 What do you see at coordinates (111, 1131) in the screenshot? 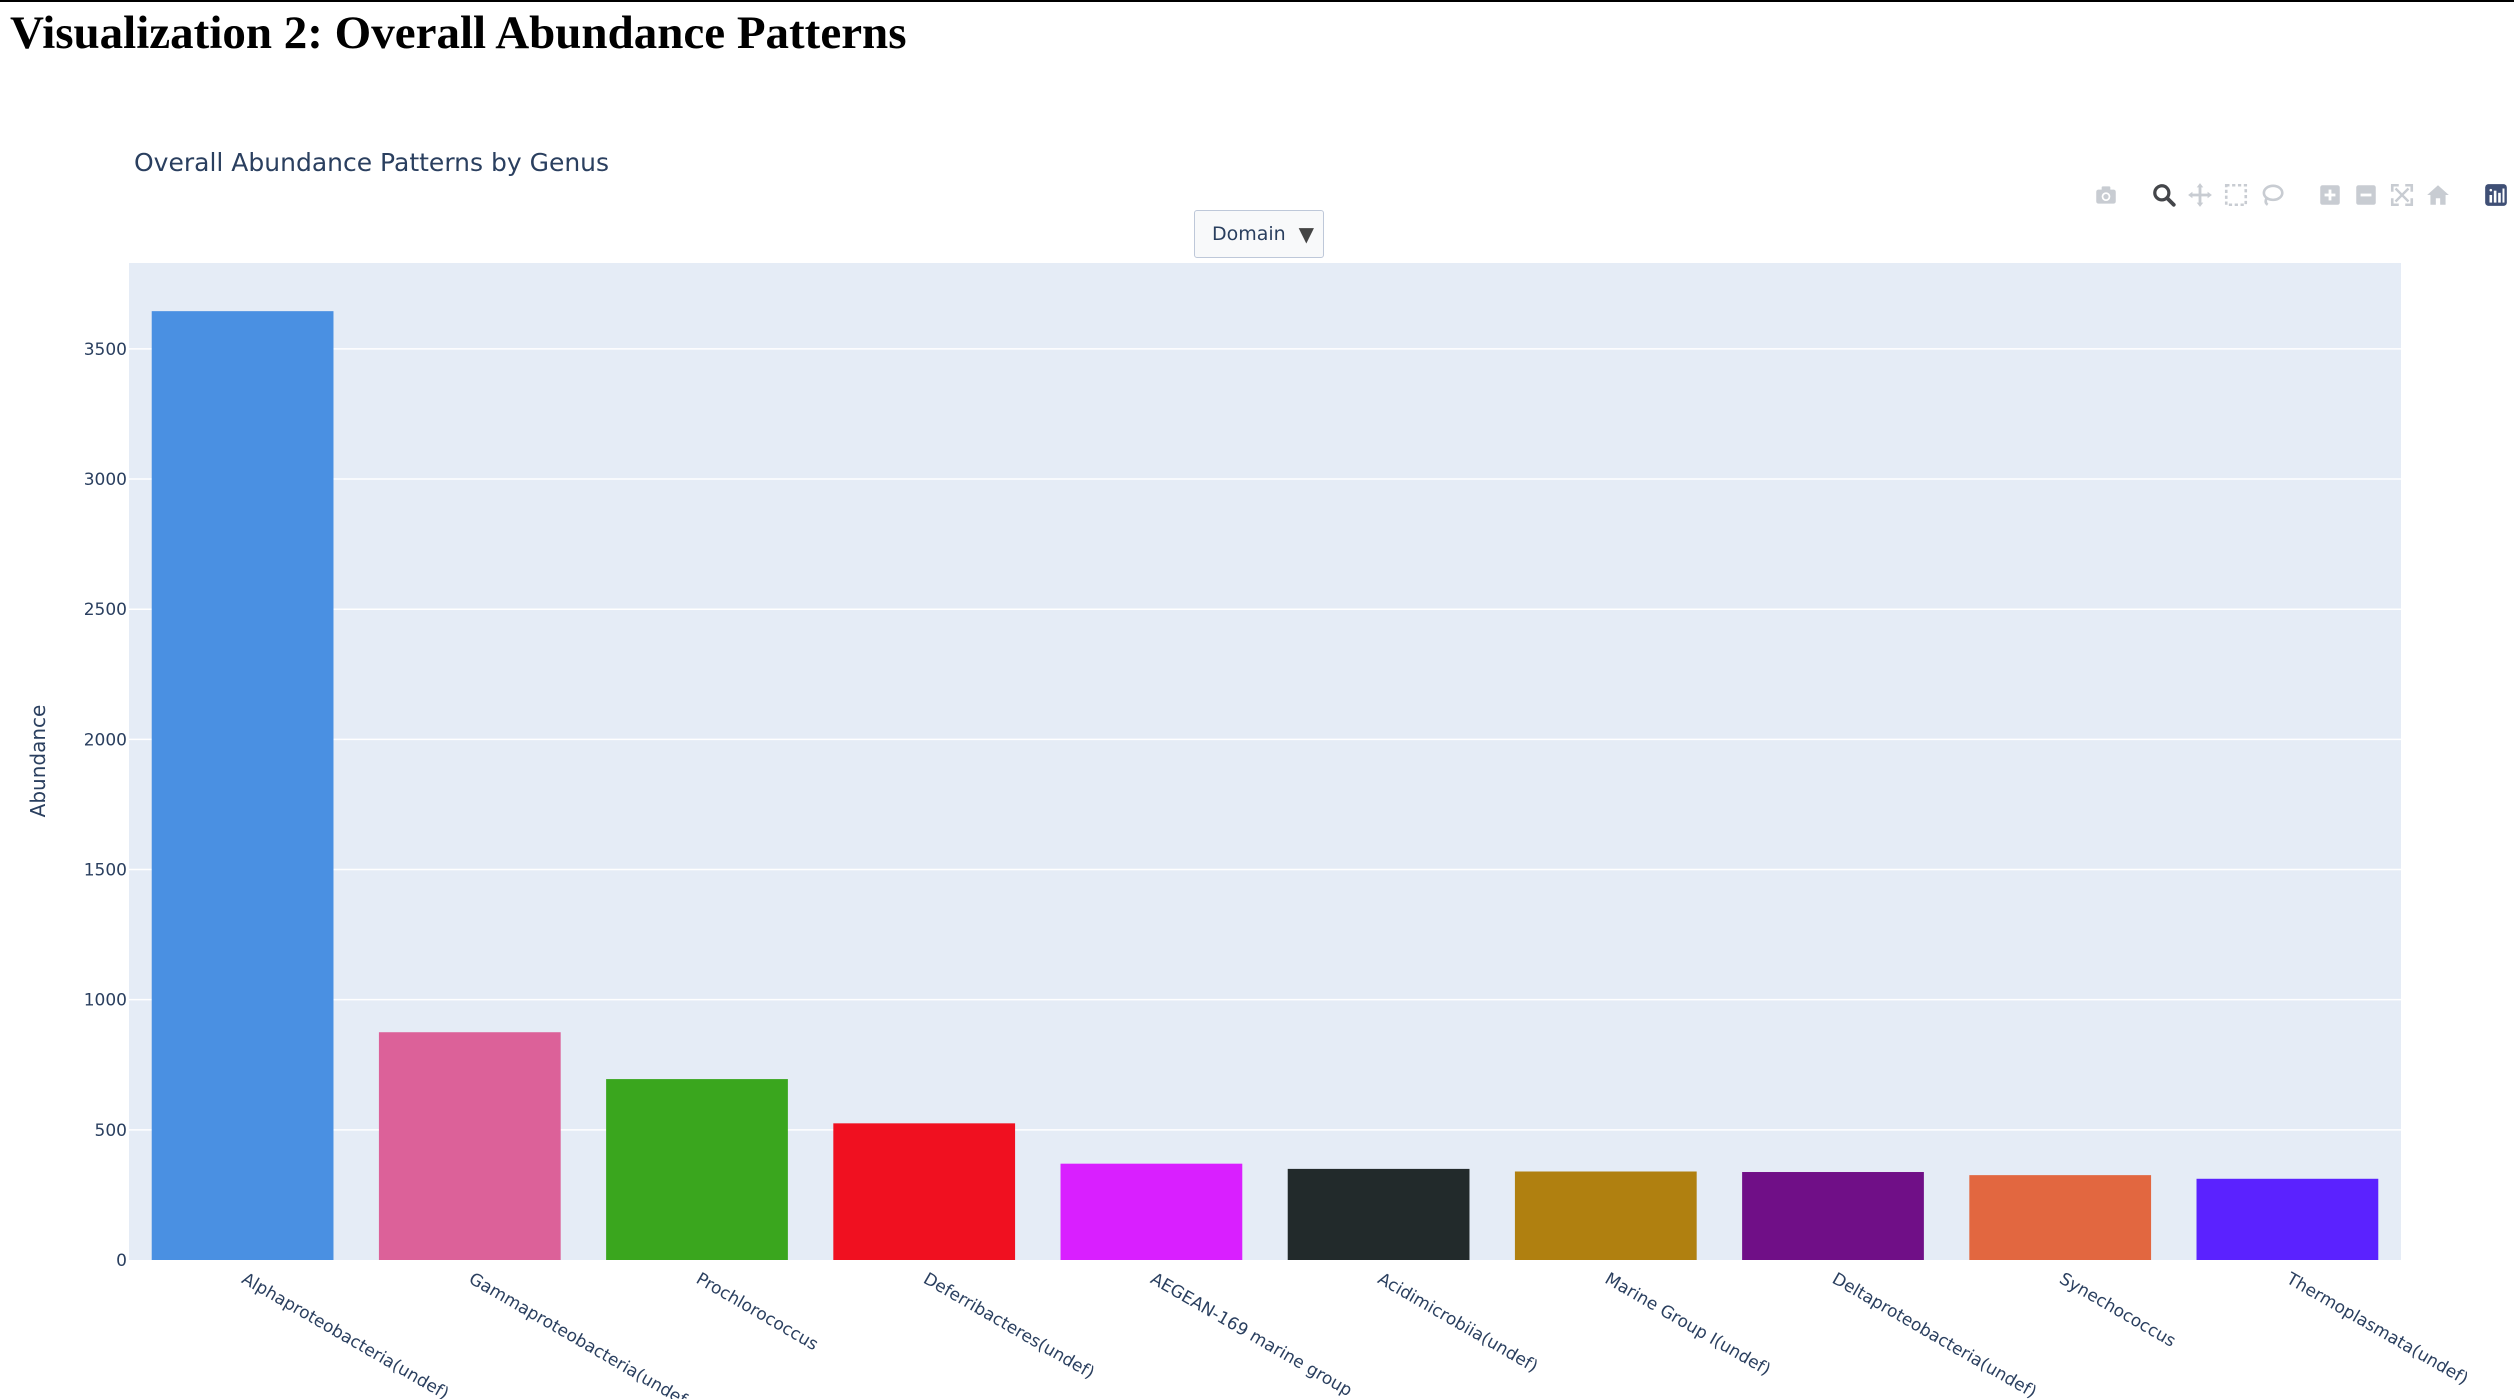
I see `y-tick-label: 500` at bounding box center [111, 1131].